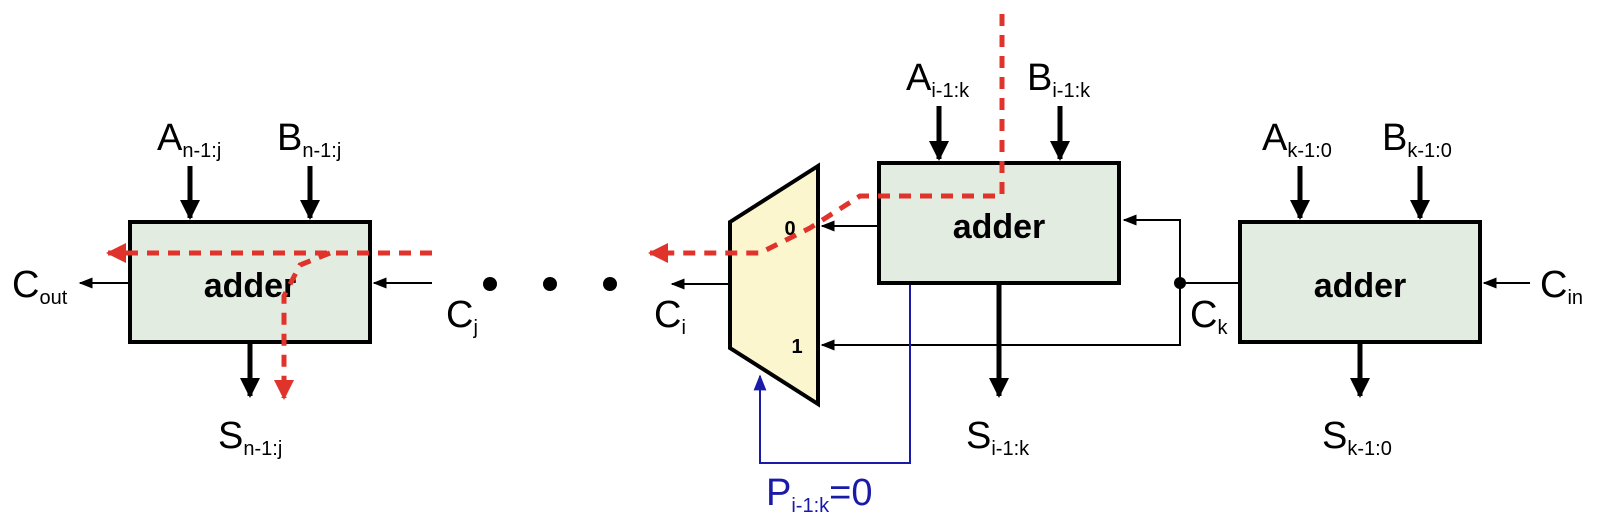 The height and width of the screenshot is (524, 1604). Describe the element at coordinates (938, 79) in the screenshot. I see `a-mid-label: Ai-1:k` at that location.